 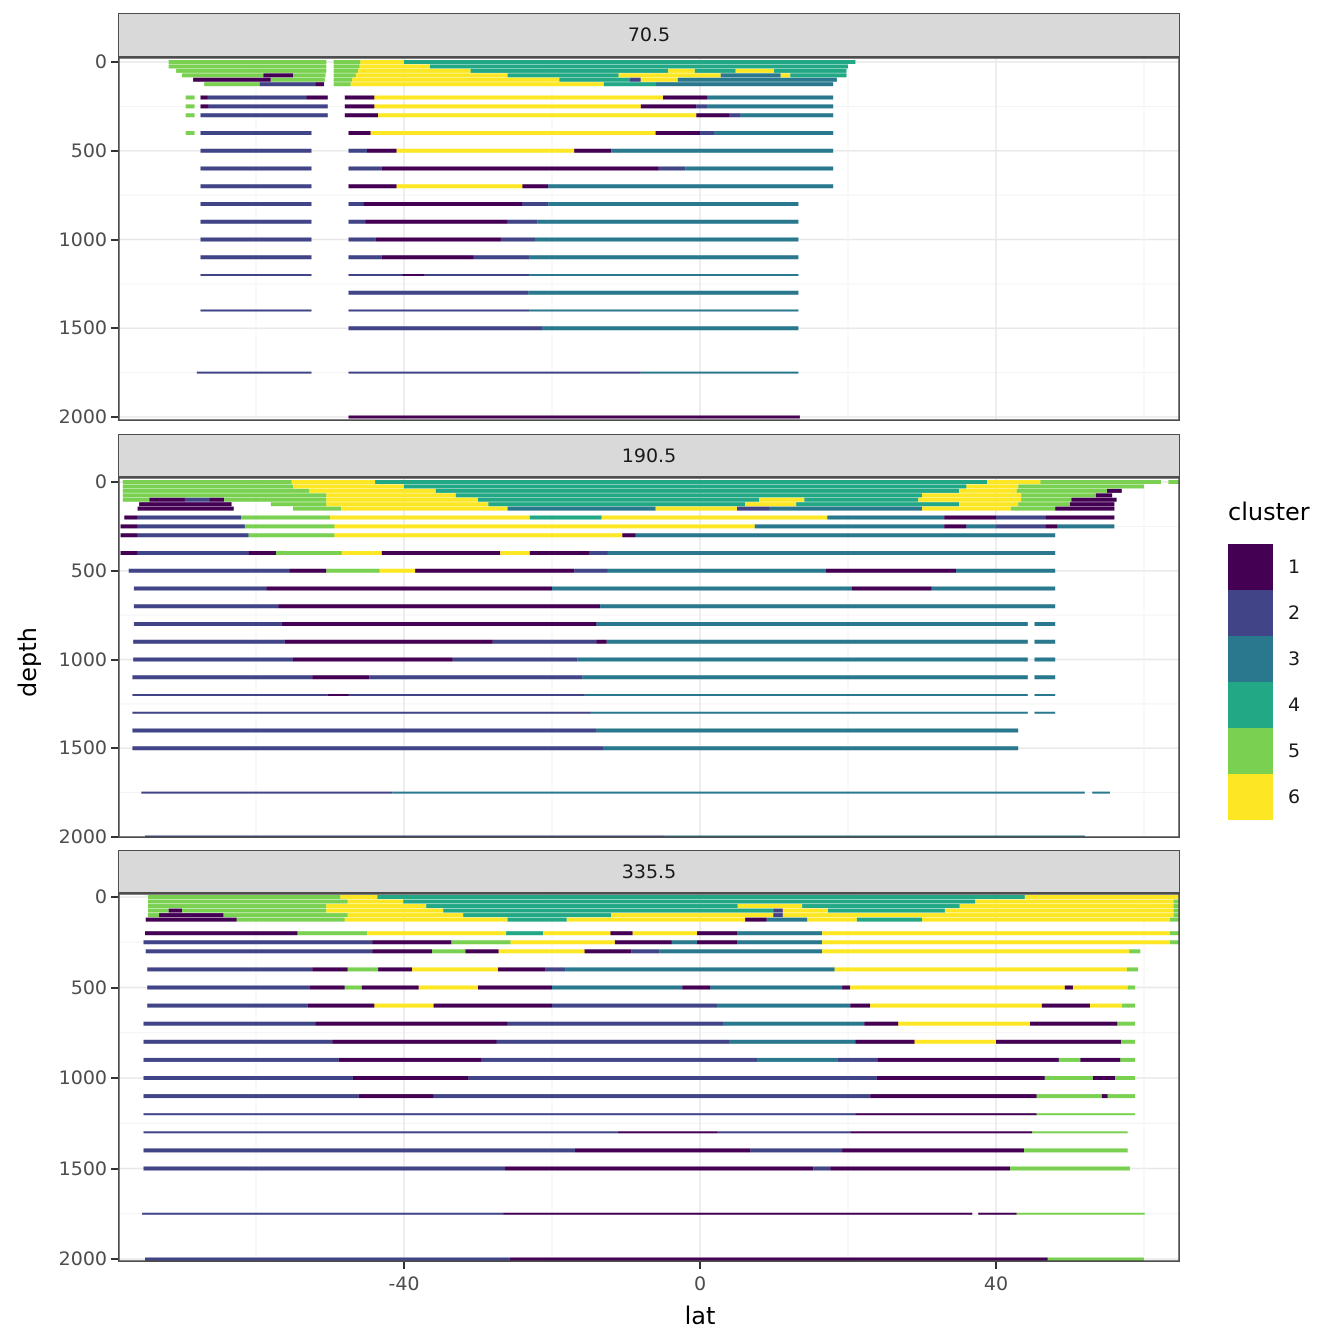 What do you see at coordinates (82, 659) in the screenshot?
I see `y-tick-label: 1000` at bounding box center [82, 659].